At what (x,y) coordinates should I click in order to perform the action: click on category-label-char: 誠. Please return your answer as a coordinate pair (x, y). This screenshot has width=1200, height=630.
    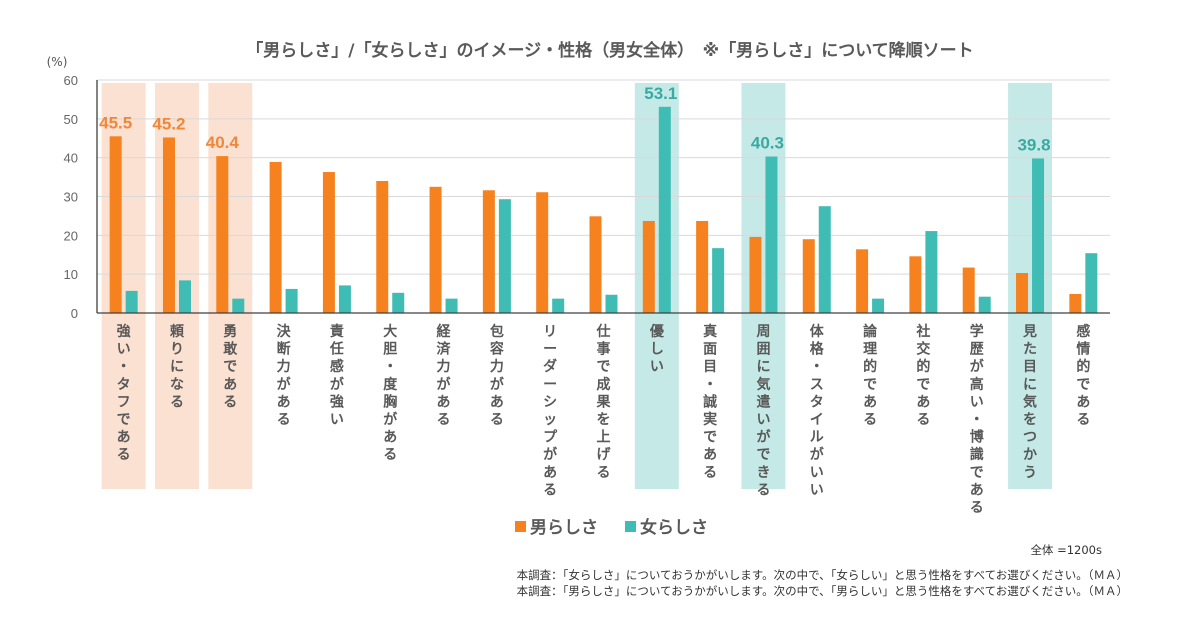
    Looking at the image, I should click on (710, 401).